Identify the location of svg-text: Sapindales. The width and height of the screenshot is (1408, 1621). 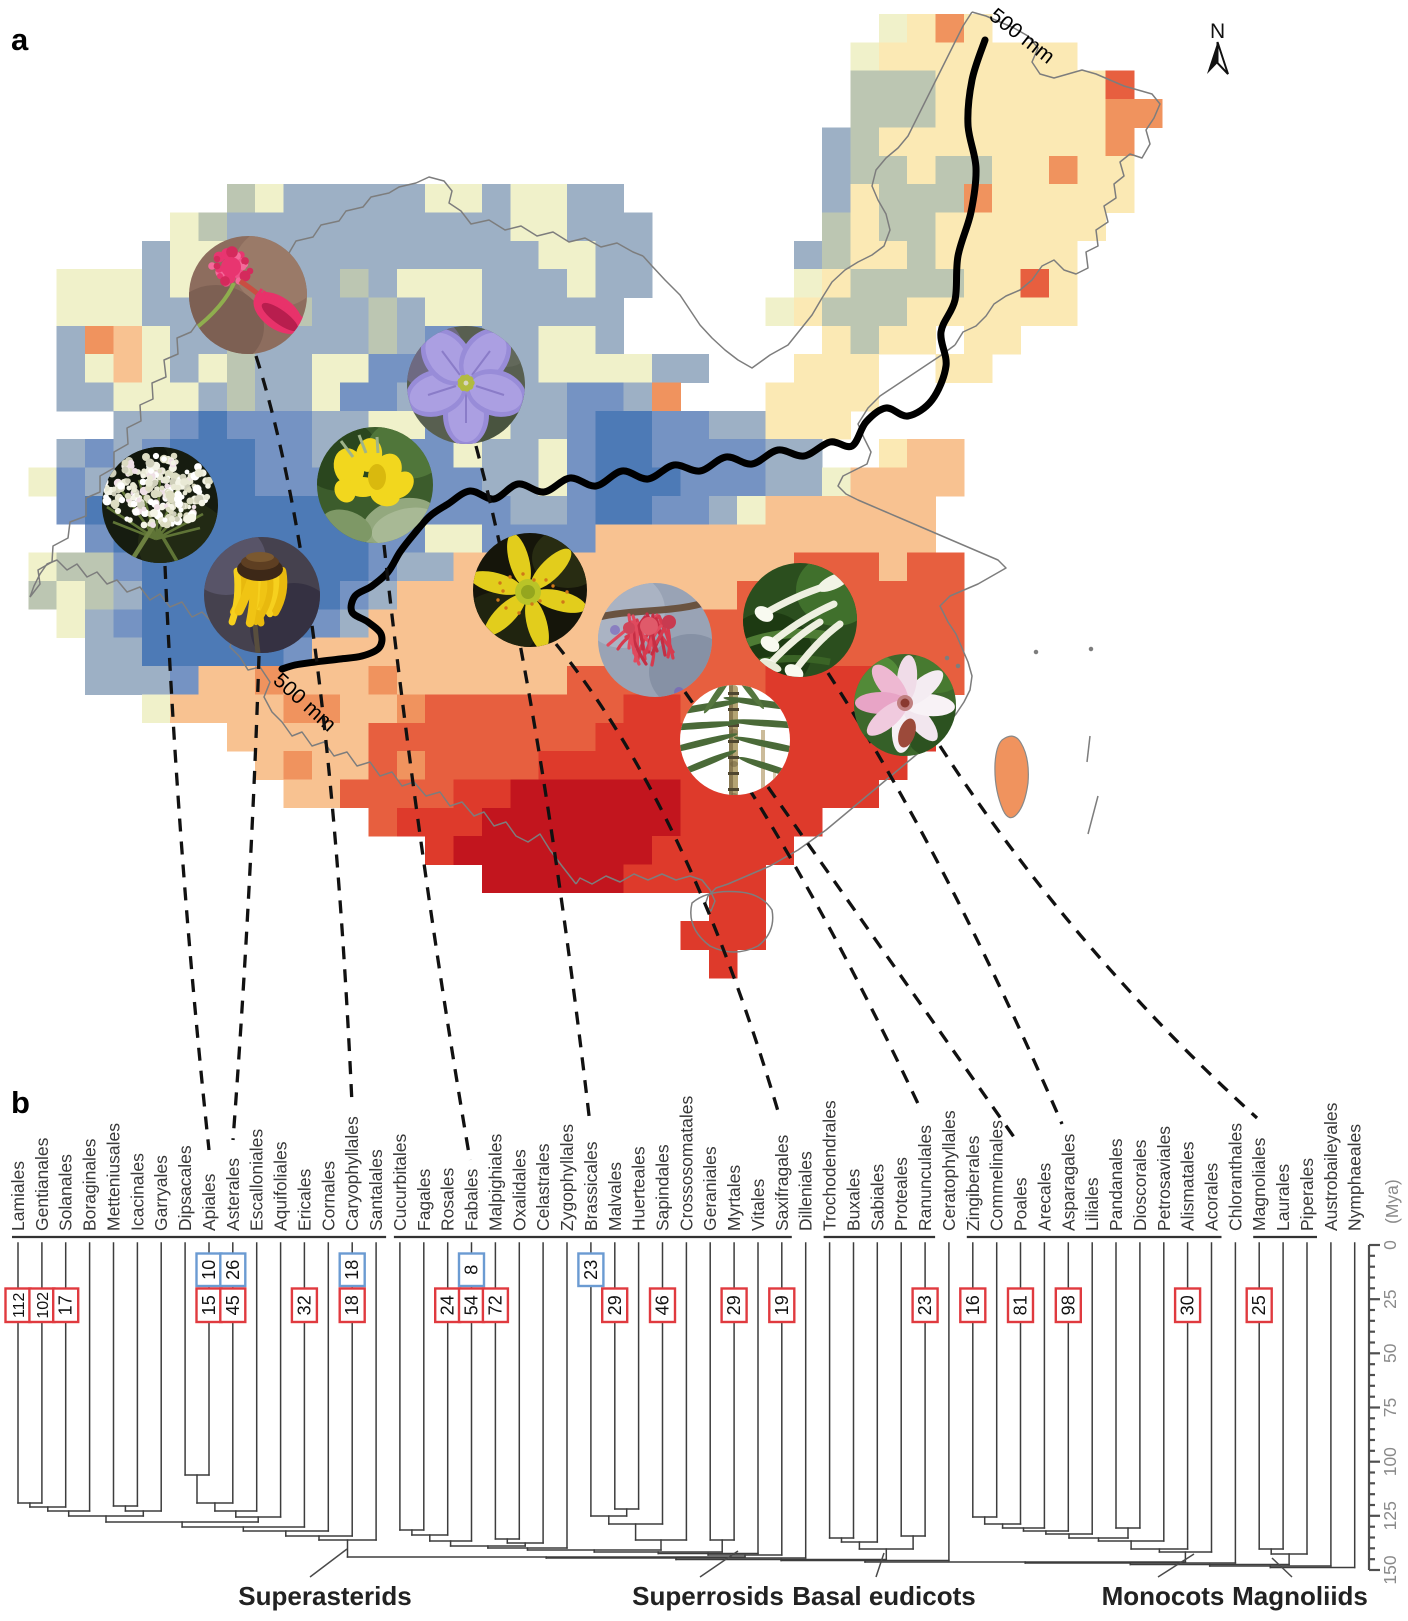
(663, 1187).